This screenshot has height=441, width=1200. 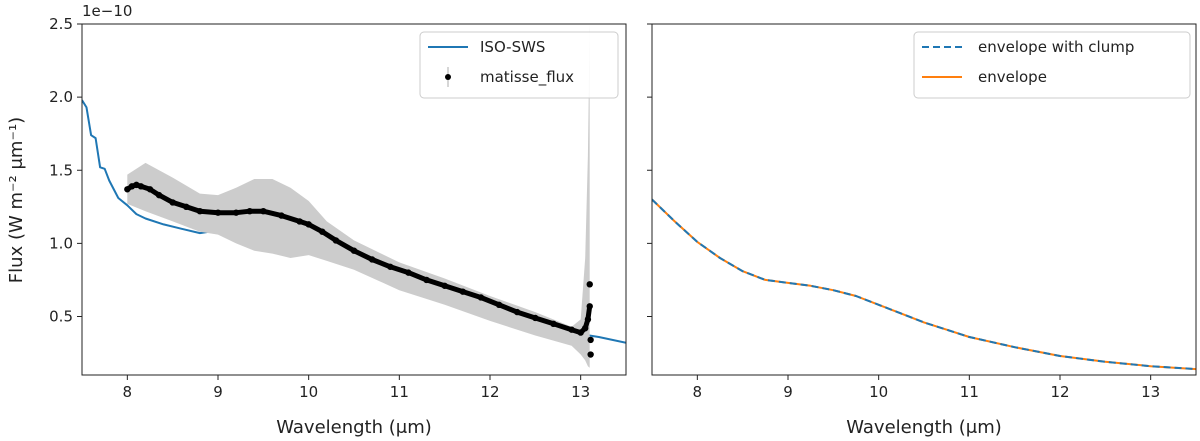 I want to click on left-x-axis: 8 9 10 11 12 13, so click(x=356, y=388).